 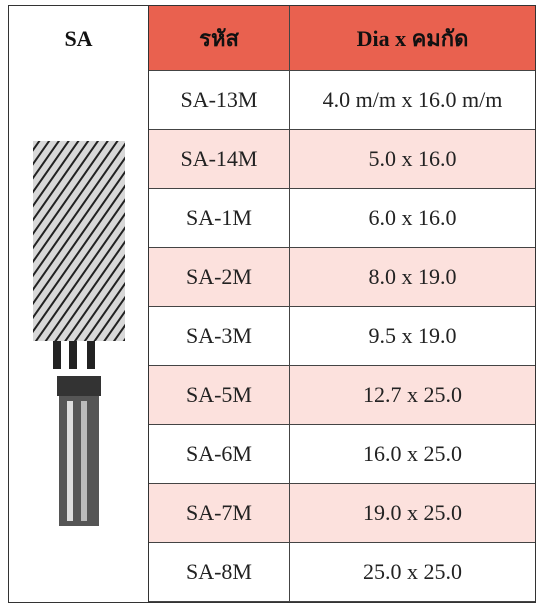 I want to click on size-cell: 12.7 x 25.0, so click(x=412, y=395).